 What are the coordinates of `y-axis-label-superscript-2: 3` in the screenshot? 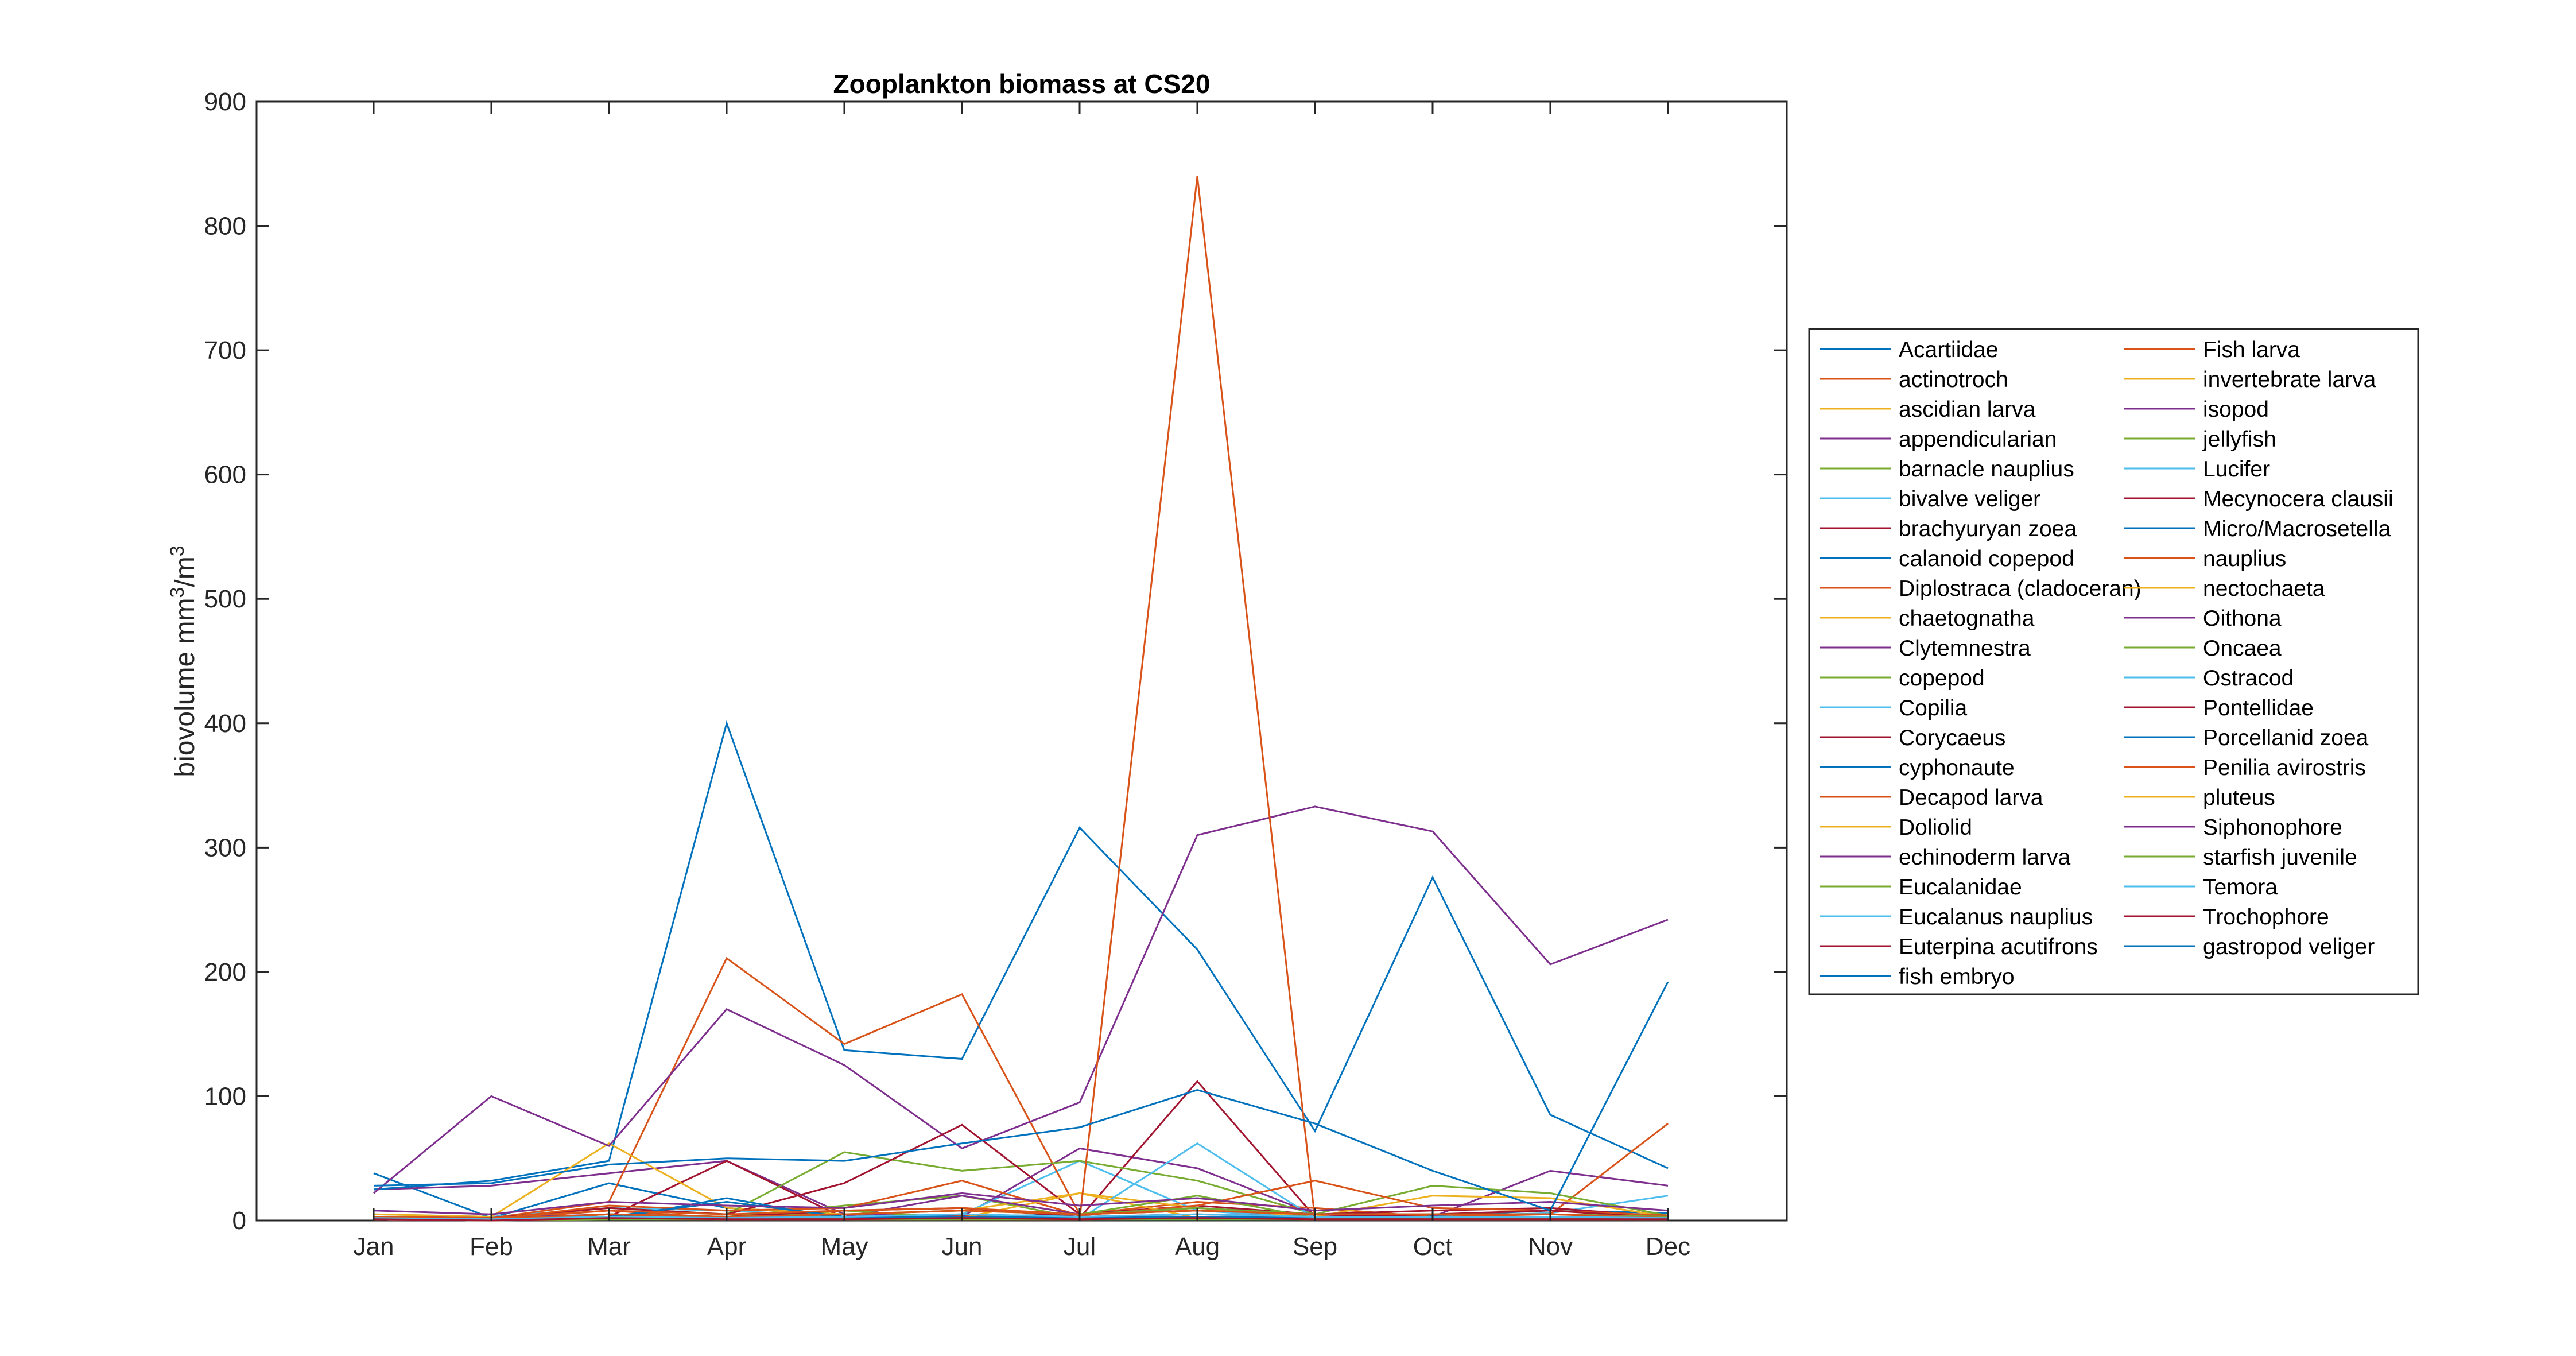 It's located at (177, 550).